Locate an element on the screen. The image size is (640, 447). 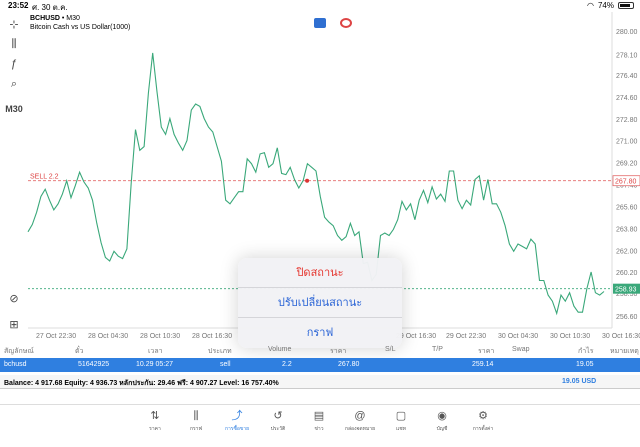
sell-line-label: SELL 2.2 is located at coordinates (44, 177).